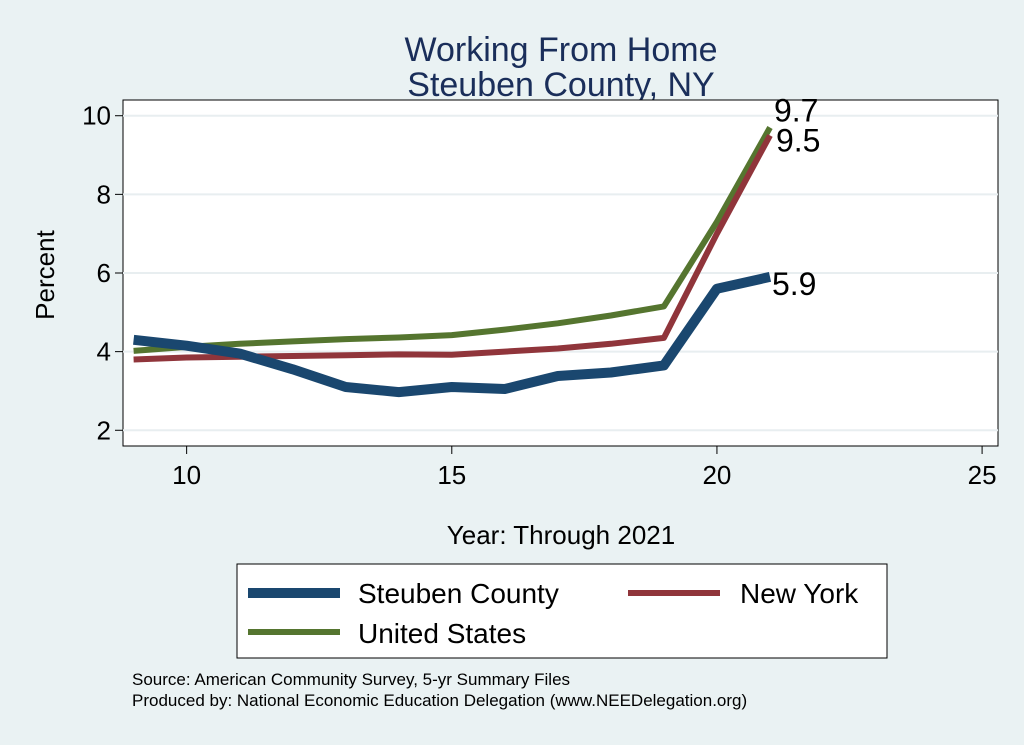 The height and width of the screenshot is (745, 1024). What do you see at coordinates (96, 116) in the screenshot?
I see `y-tick-label-10: 10` at bounding box center [96, 116].